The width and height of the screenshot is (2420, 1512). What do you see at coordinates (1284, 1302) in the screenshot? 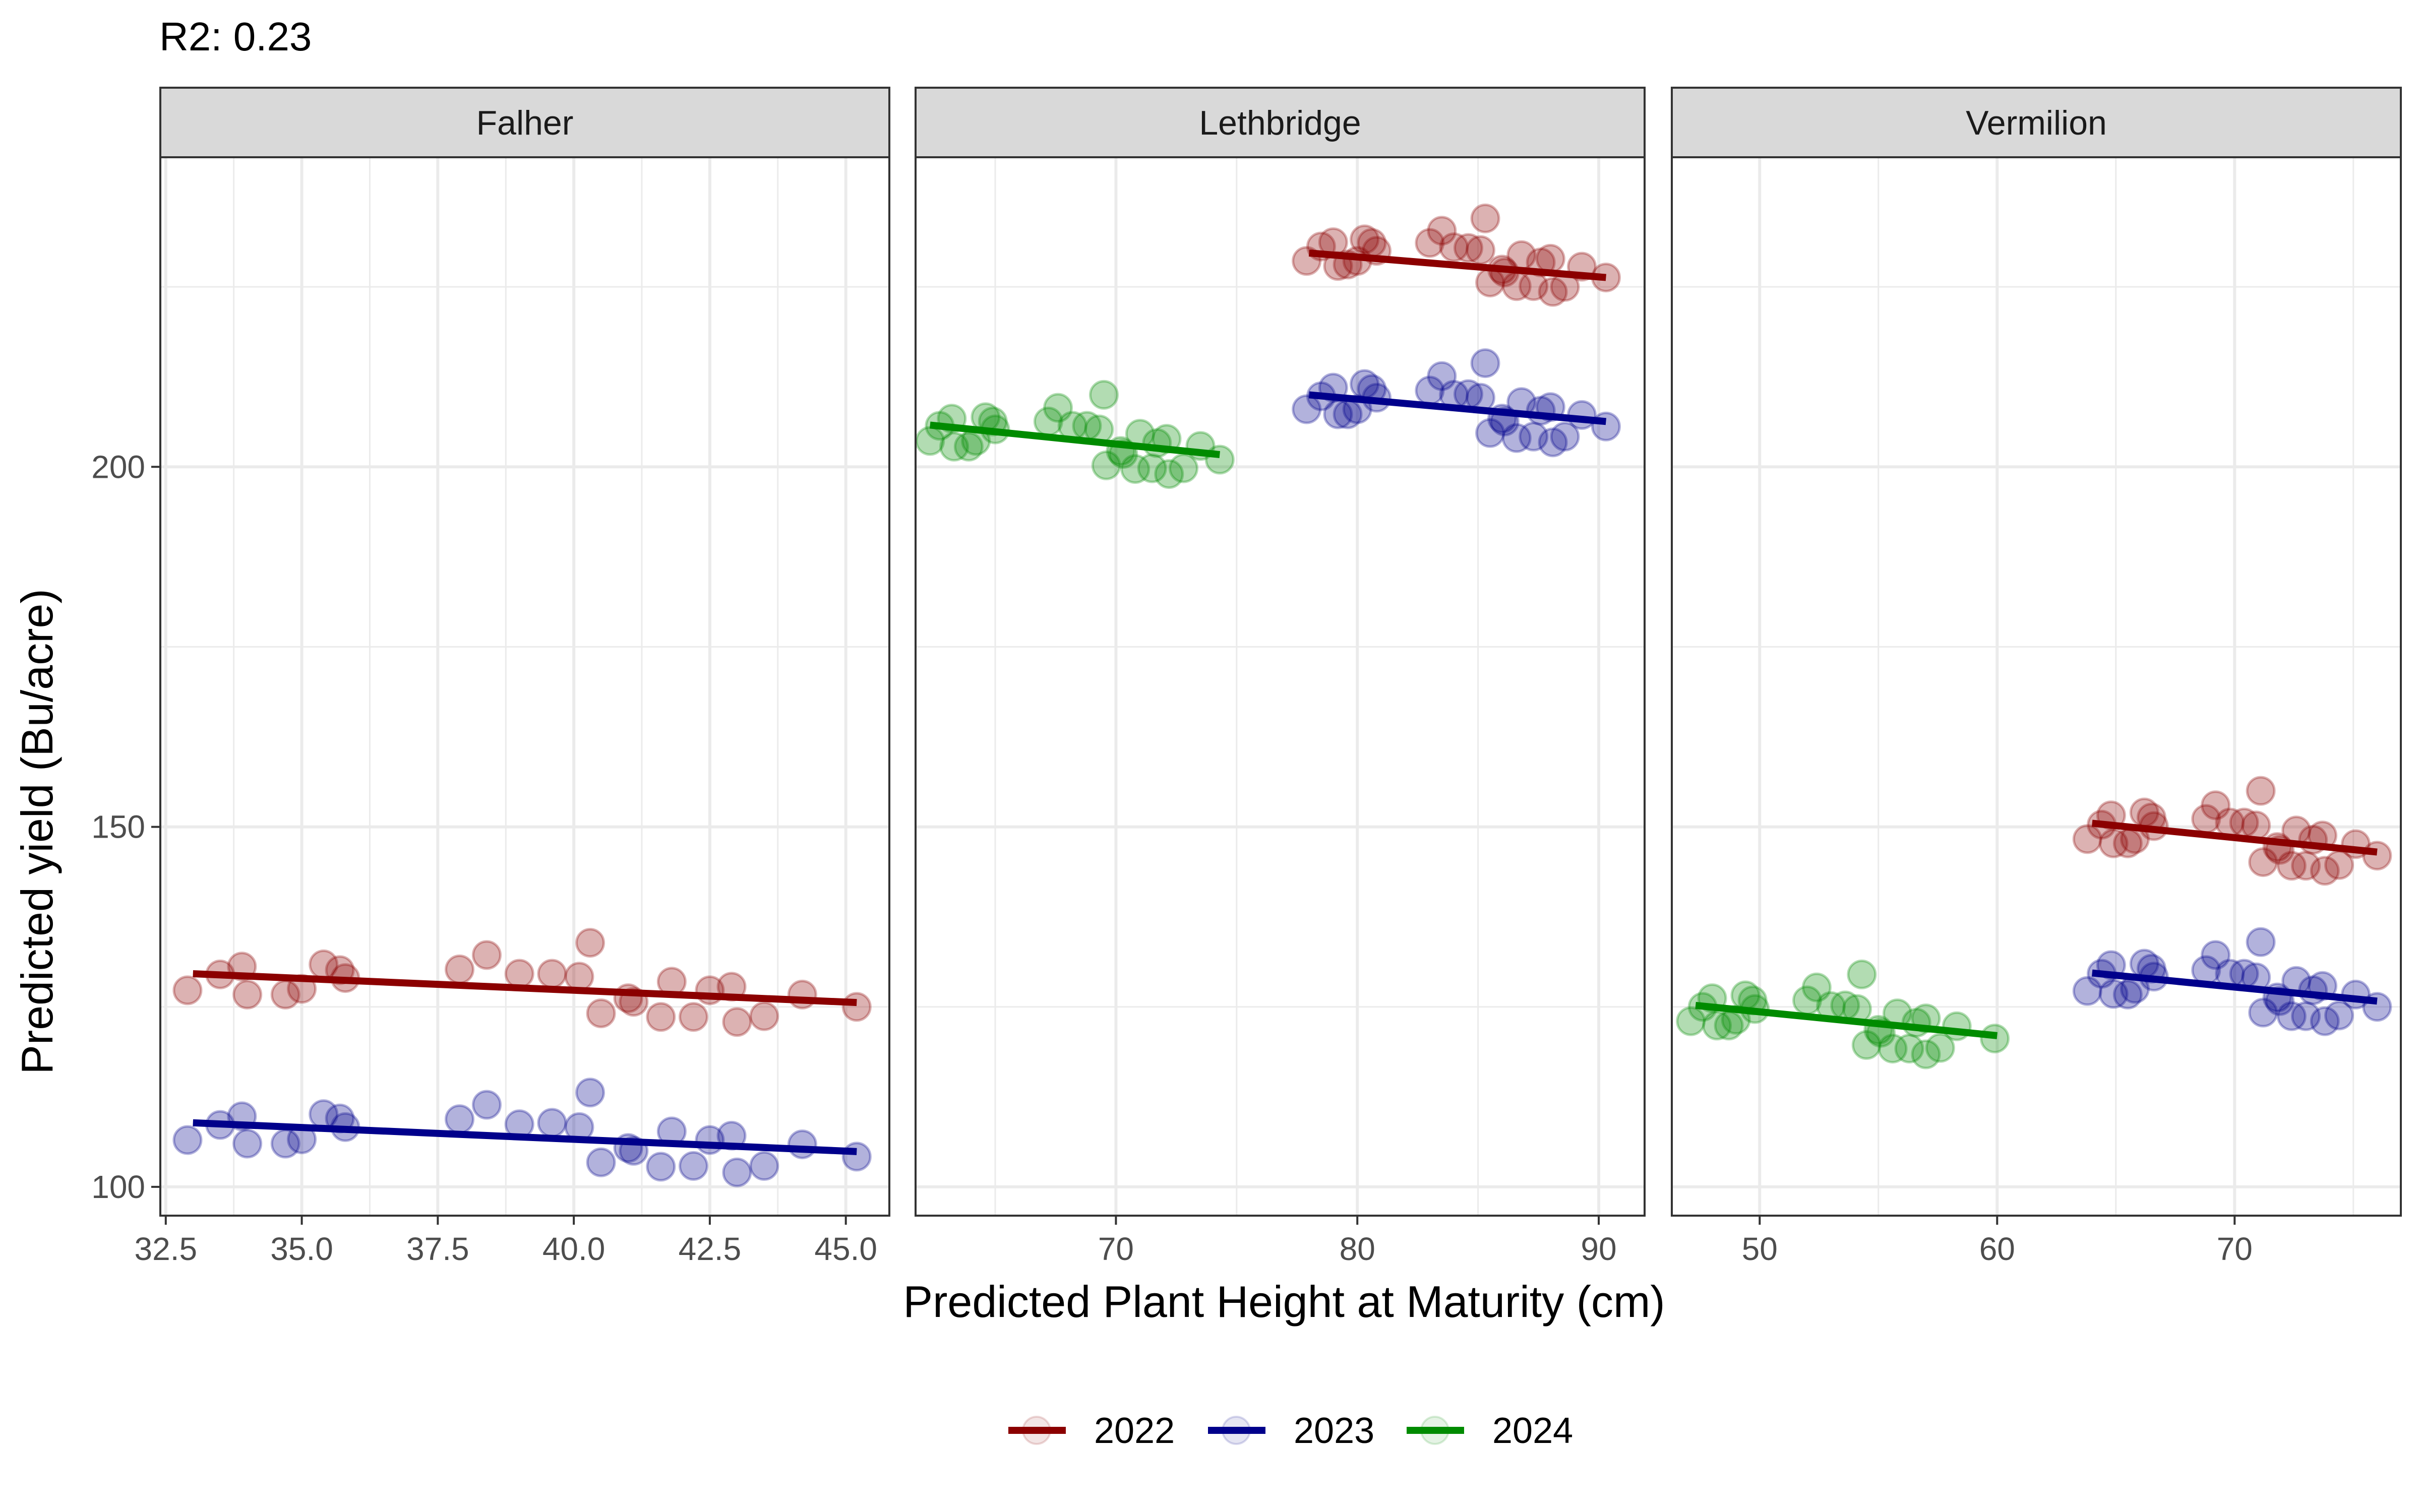
I see `x-axis-label: Predicted Plant Height at Maturity (cm)` at bounding box center [1284, 1302].